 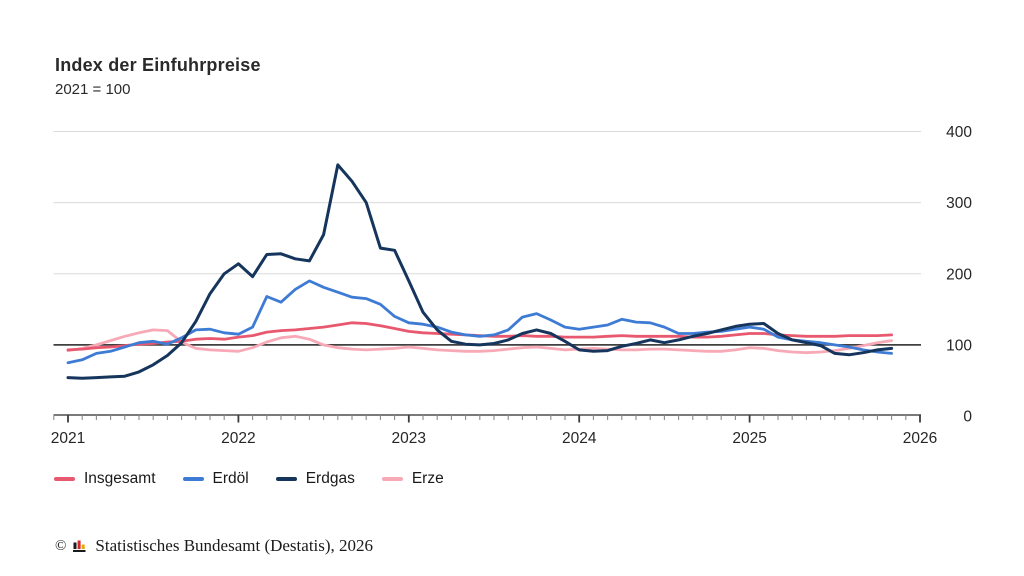 What do you see at coordinates (959, 203) in the screenshot?
I see `svg-text: 300` at bounding box center [959, 203].